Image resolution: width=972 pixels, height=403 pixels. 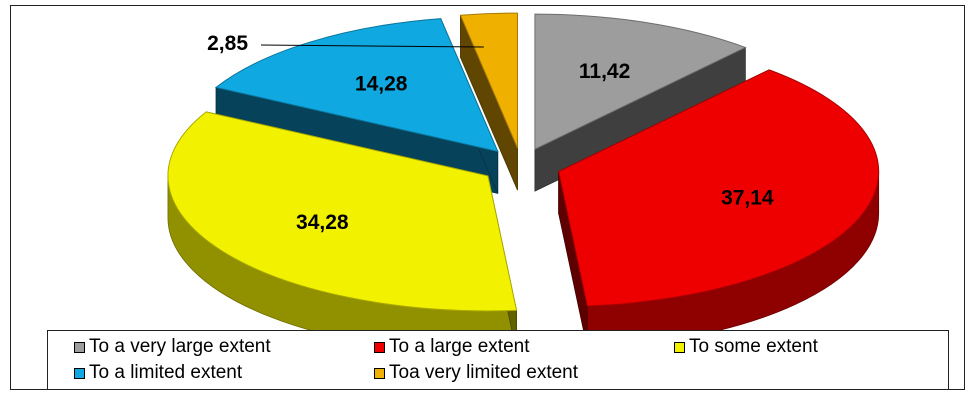 I want to click on legend-label: To a large extent, so click(x=459, y=346).